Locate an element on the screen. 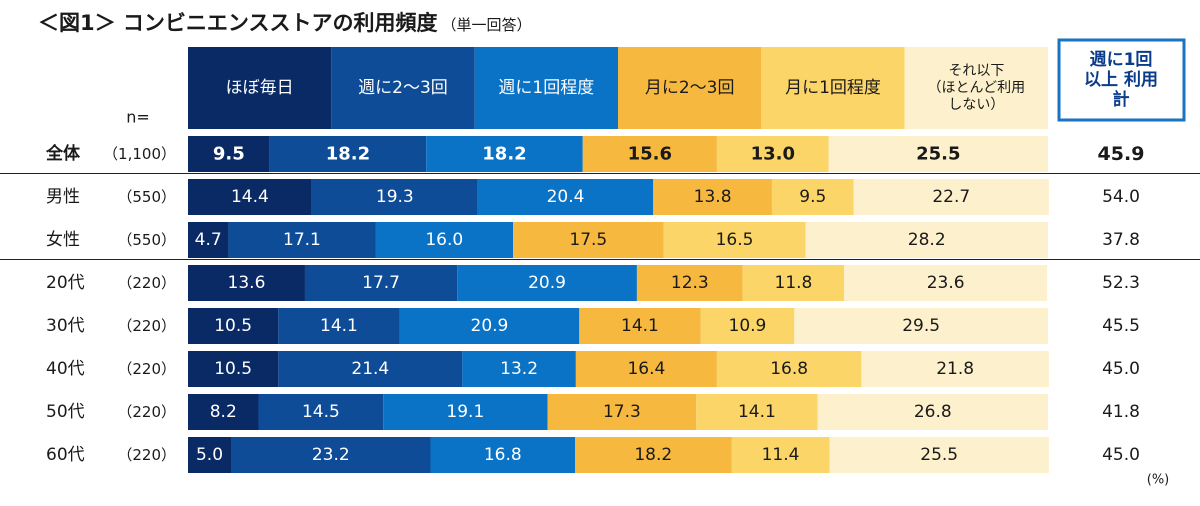 The image size is (1200, 506). legend-header-label-1-line-1: ほぼ毎日 is located at coordinates (260, 88).